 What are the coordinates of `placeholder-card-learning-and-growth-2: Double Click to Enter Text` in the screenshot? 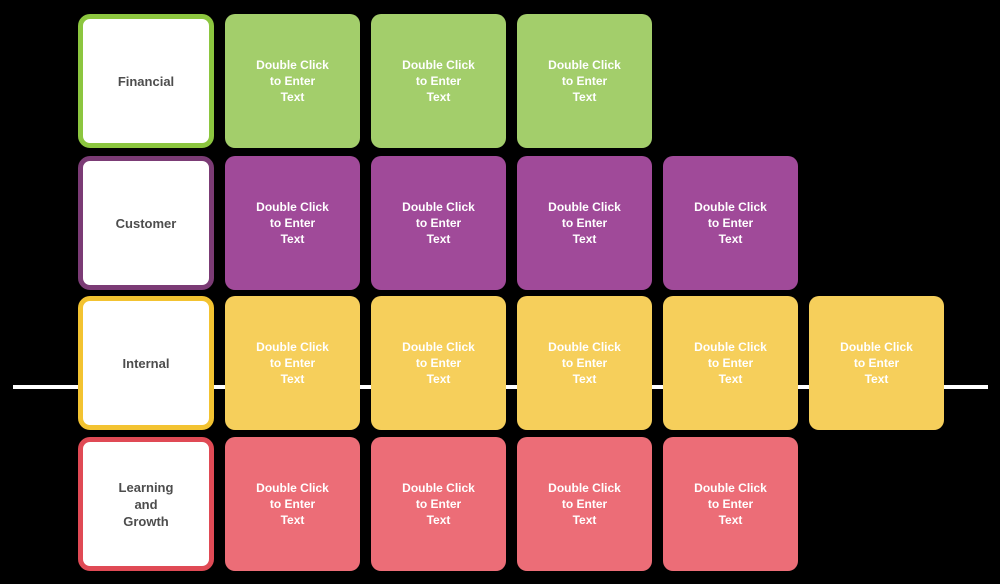 It's located at (438, 504).